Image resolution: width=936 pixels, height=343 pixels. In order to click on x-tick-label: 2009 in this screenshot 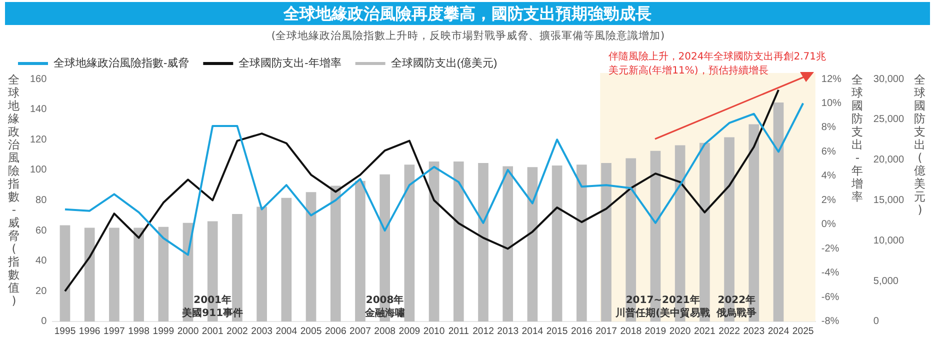, I will do `click(409, 331)`.